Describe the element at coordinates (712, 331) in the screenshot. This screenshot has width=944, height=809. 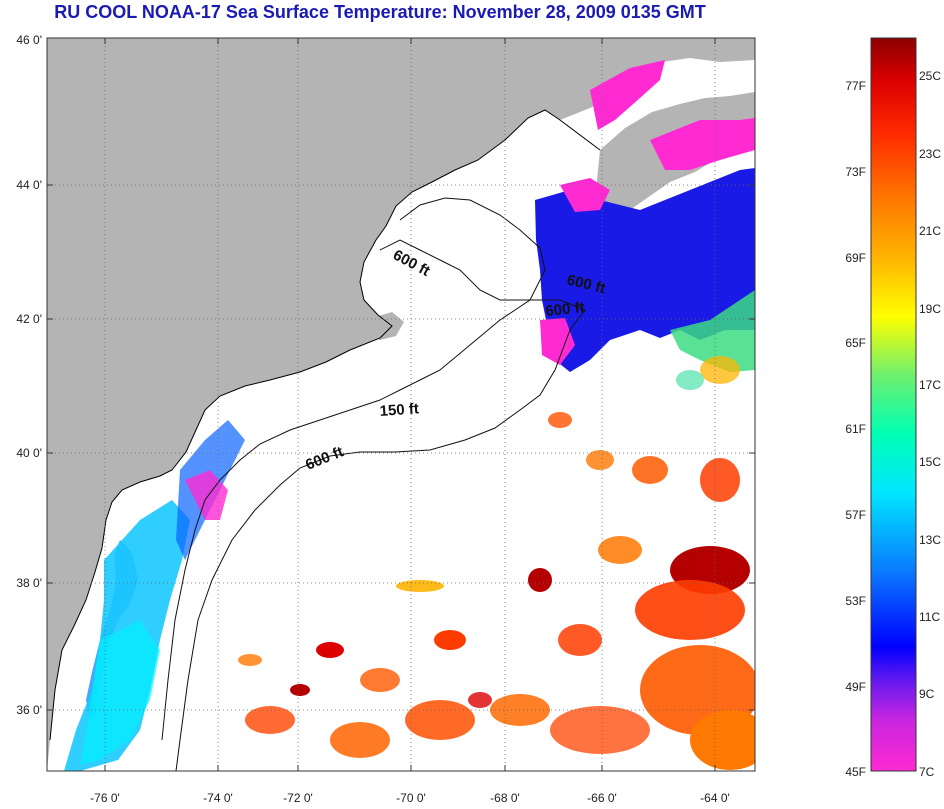
I see `georges-bank-green` at that location.